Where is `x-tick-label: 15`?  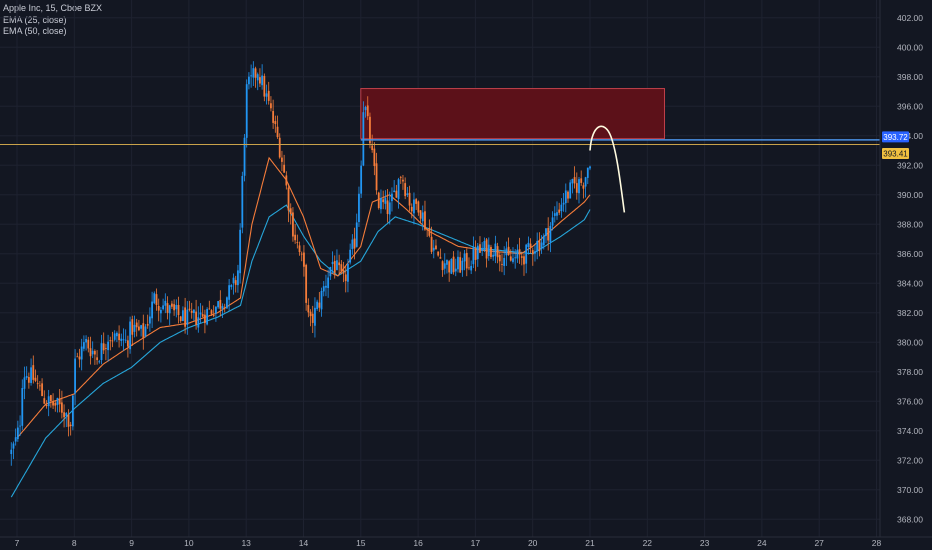 x-tick-label: 15 is located at coordinates (361, 543).